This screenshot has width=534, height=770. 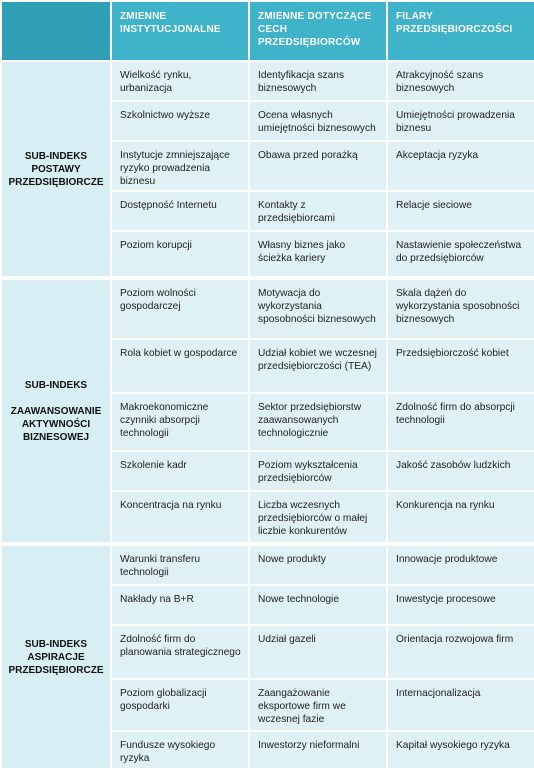 I want to click on pillar-cell: Umiejętności prowadzenia biznesu, so click(x=461, y=121).